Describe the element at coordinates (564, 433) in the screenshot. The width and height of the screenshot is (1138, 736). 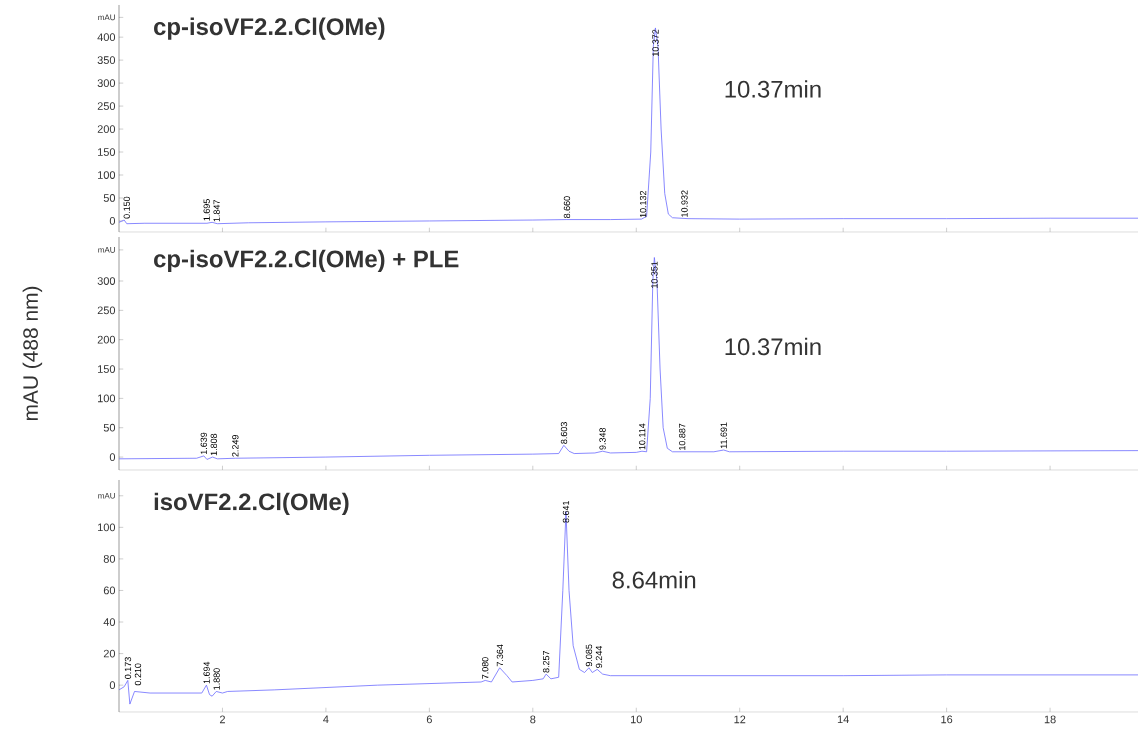
I see `annotation: 8.603` at that location.